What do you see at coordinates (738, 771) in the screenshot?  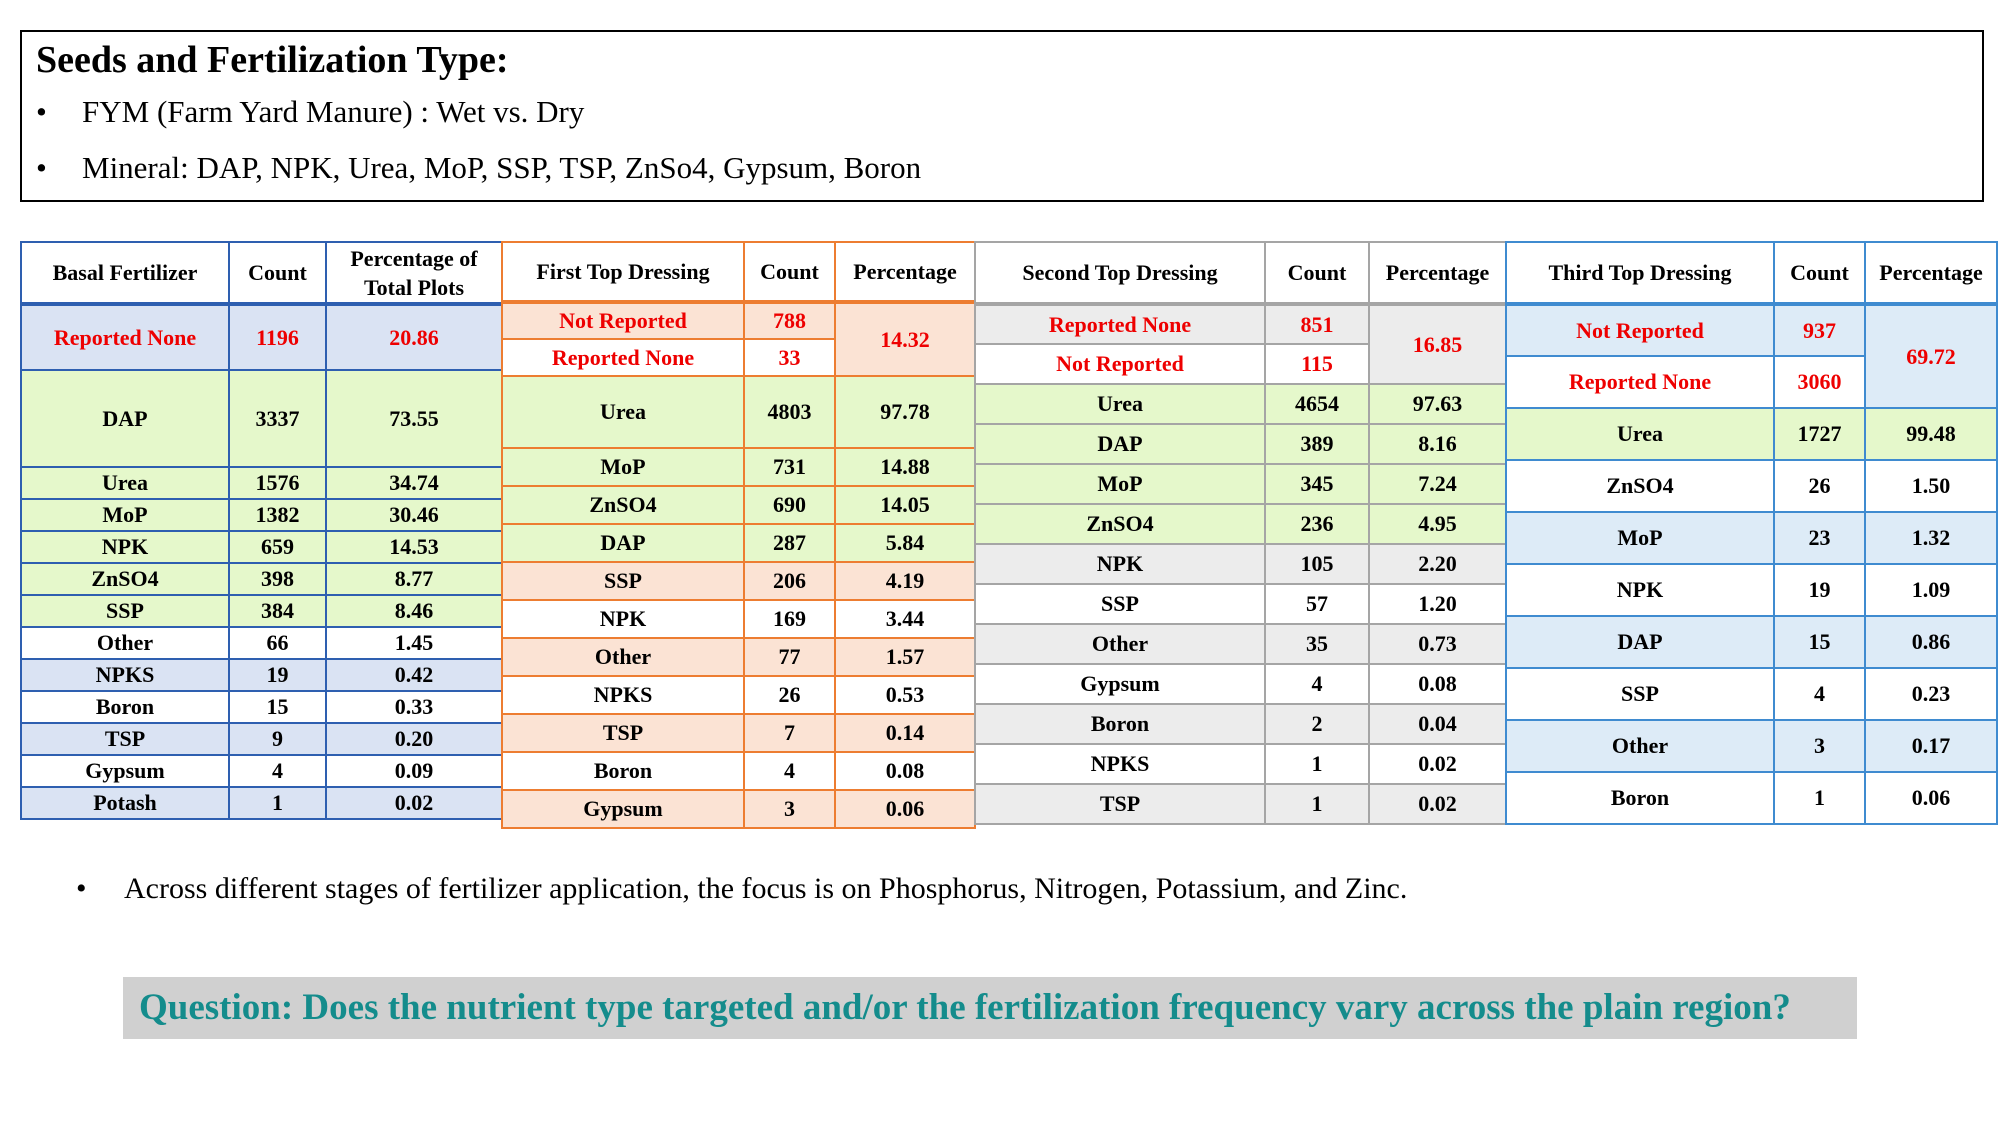 I see `table-row: Boron 4 0.08` at bounding box center [738, 771].